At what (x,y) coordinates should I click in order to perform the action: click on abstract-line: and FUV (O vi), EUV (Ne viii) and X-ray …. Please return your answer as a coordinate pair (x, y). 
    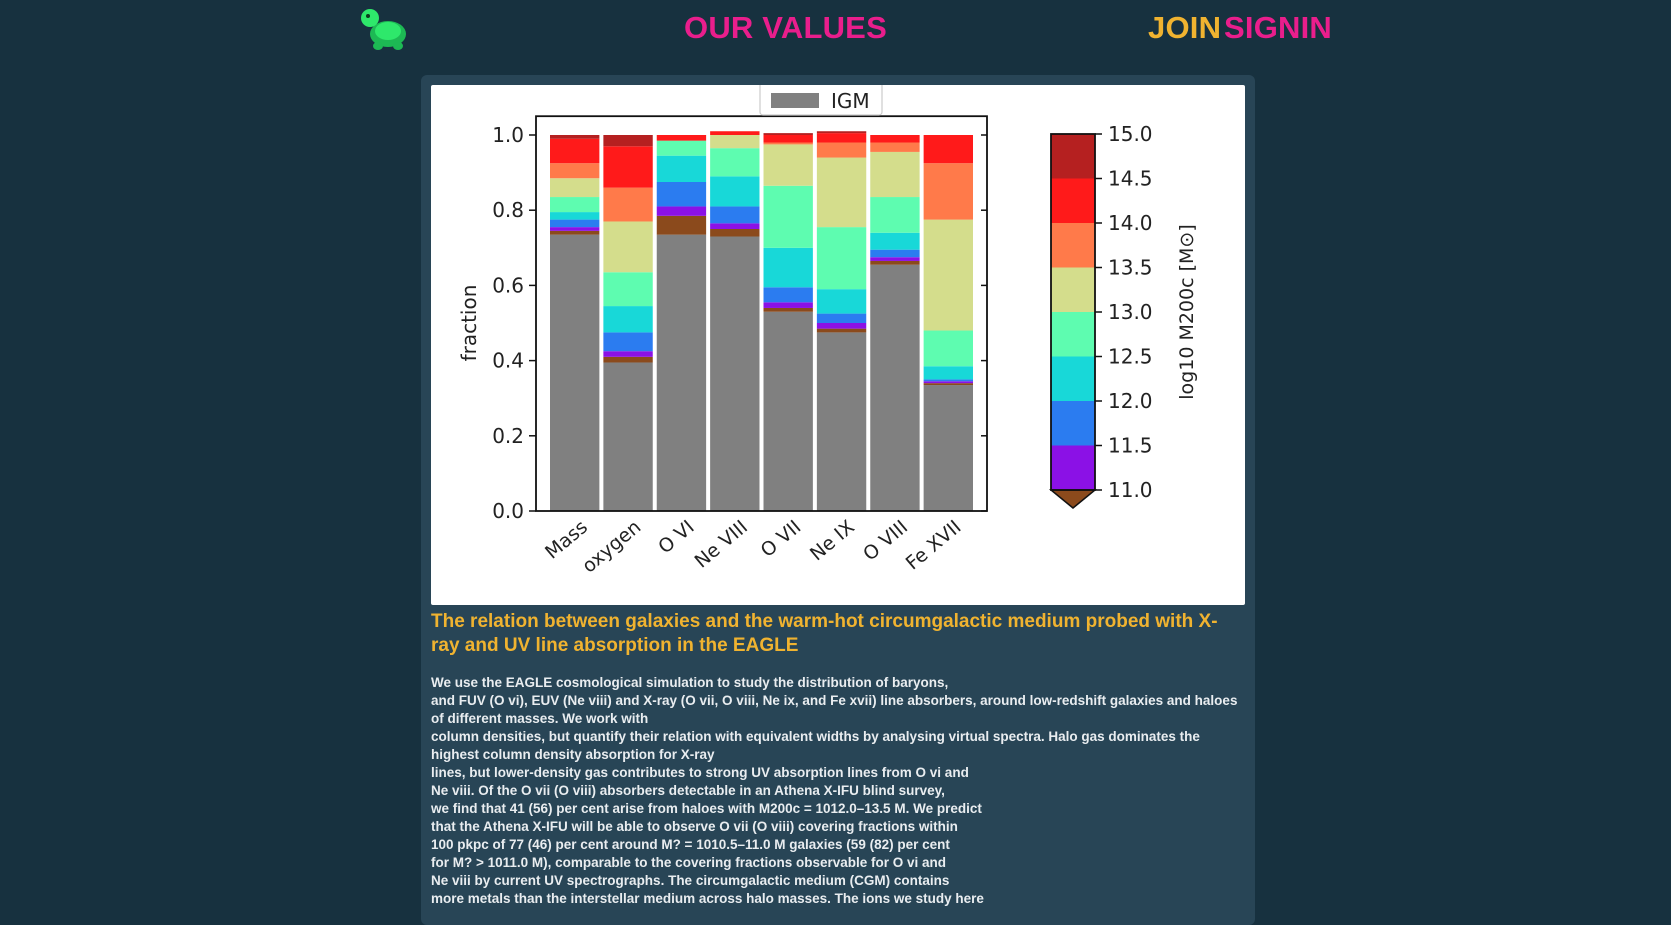
    Looking at the image, I should click on (834, 709).